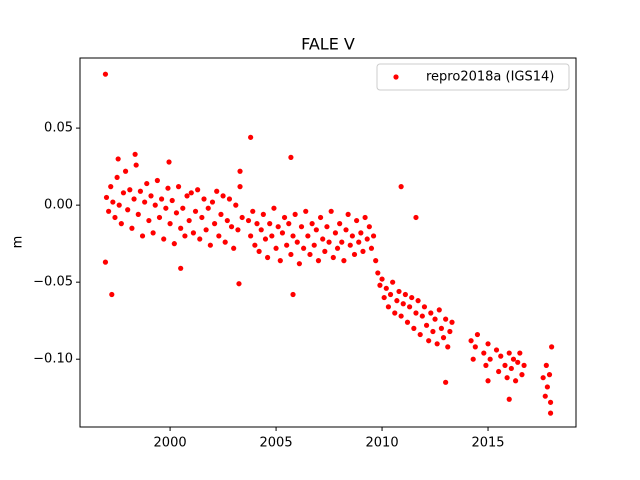 Image resolution: width=640 pixels, height=480 pixels. Describe the element at coordinates (170, 443) in the screenshot. I see `x-tick-label: 2000` at that location.